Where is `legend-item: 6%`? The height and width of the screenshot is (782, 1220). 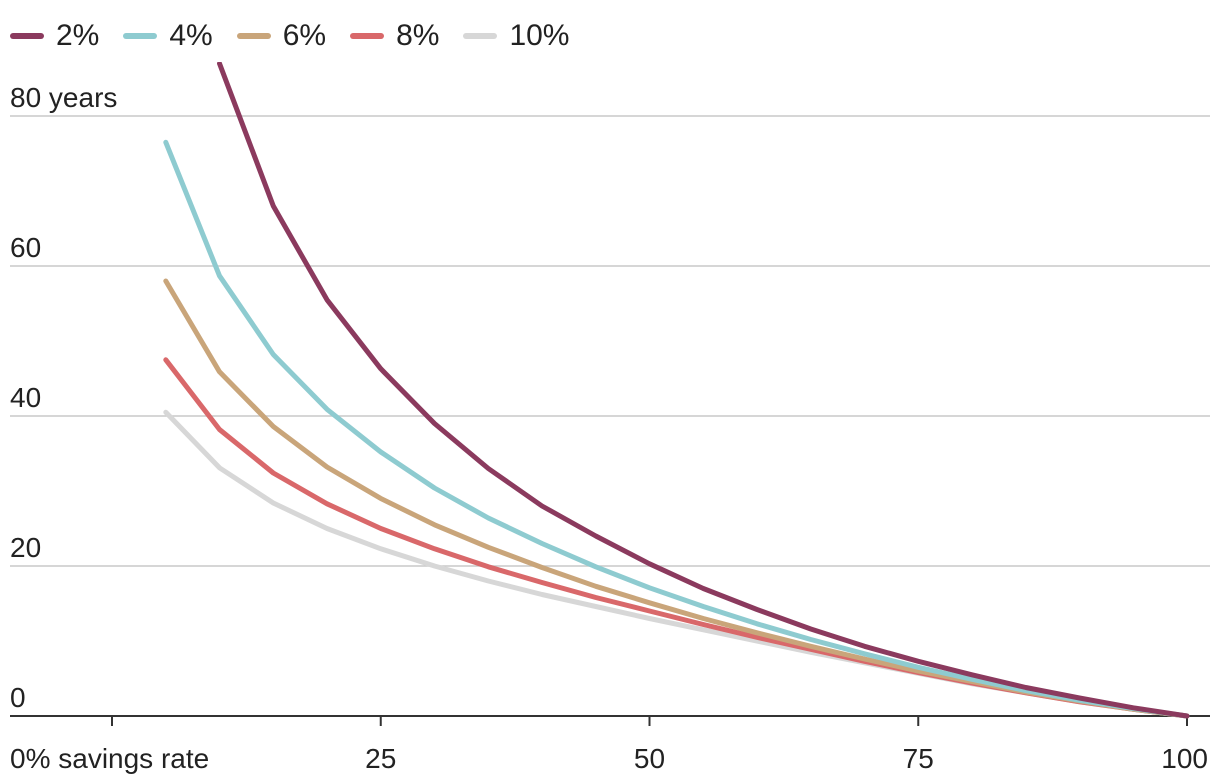
legend-item: 6% is located at coordinates (281, 36).